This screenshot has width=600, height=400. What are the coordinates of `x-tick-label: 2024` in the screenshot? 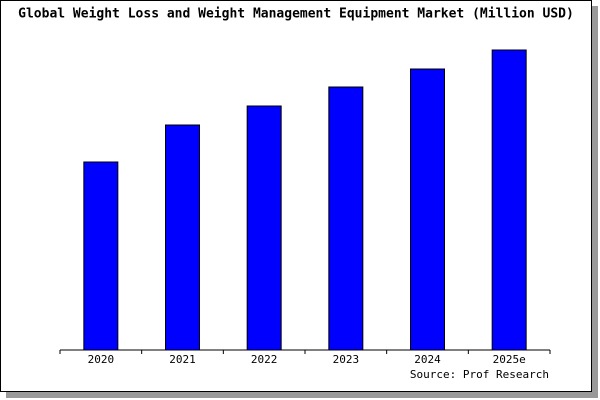 It's located at (427, 359).